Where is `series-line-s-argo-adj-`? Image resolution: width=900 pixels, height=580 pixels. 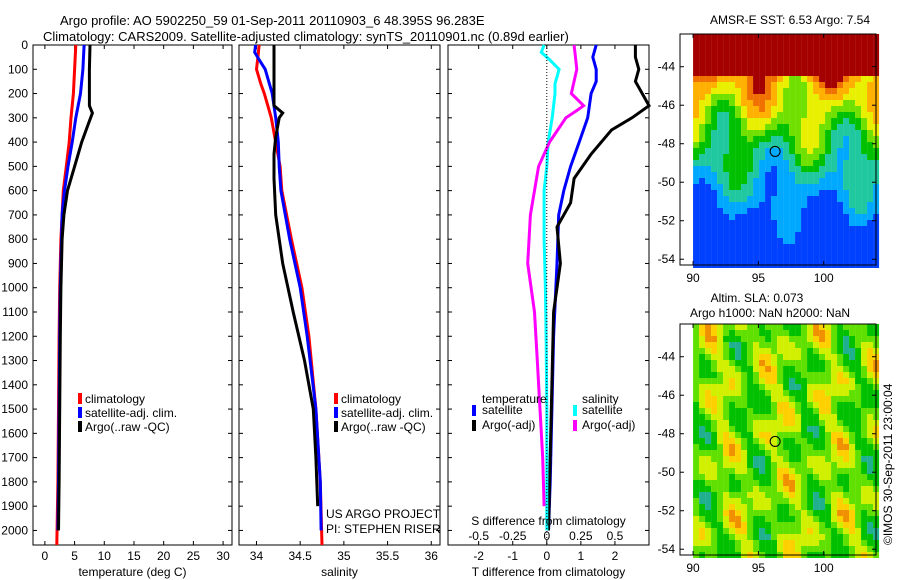 series-line-s-argo-adj- is located at coordinates (556, 275).